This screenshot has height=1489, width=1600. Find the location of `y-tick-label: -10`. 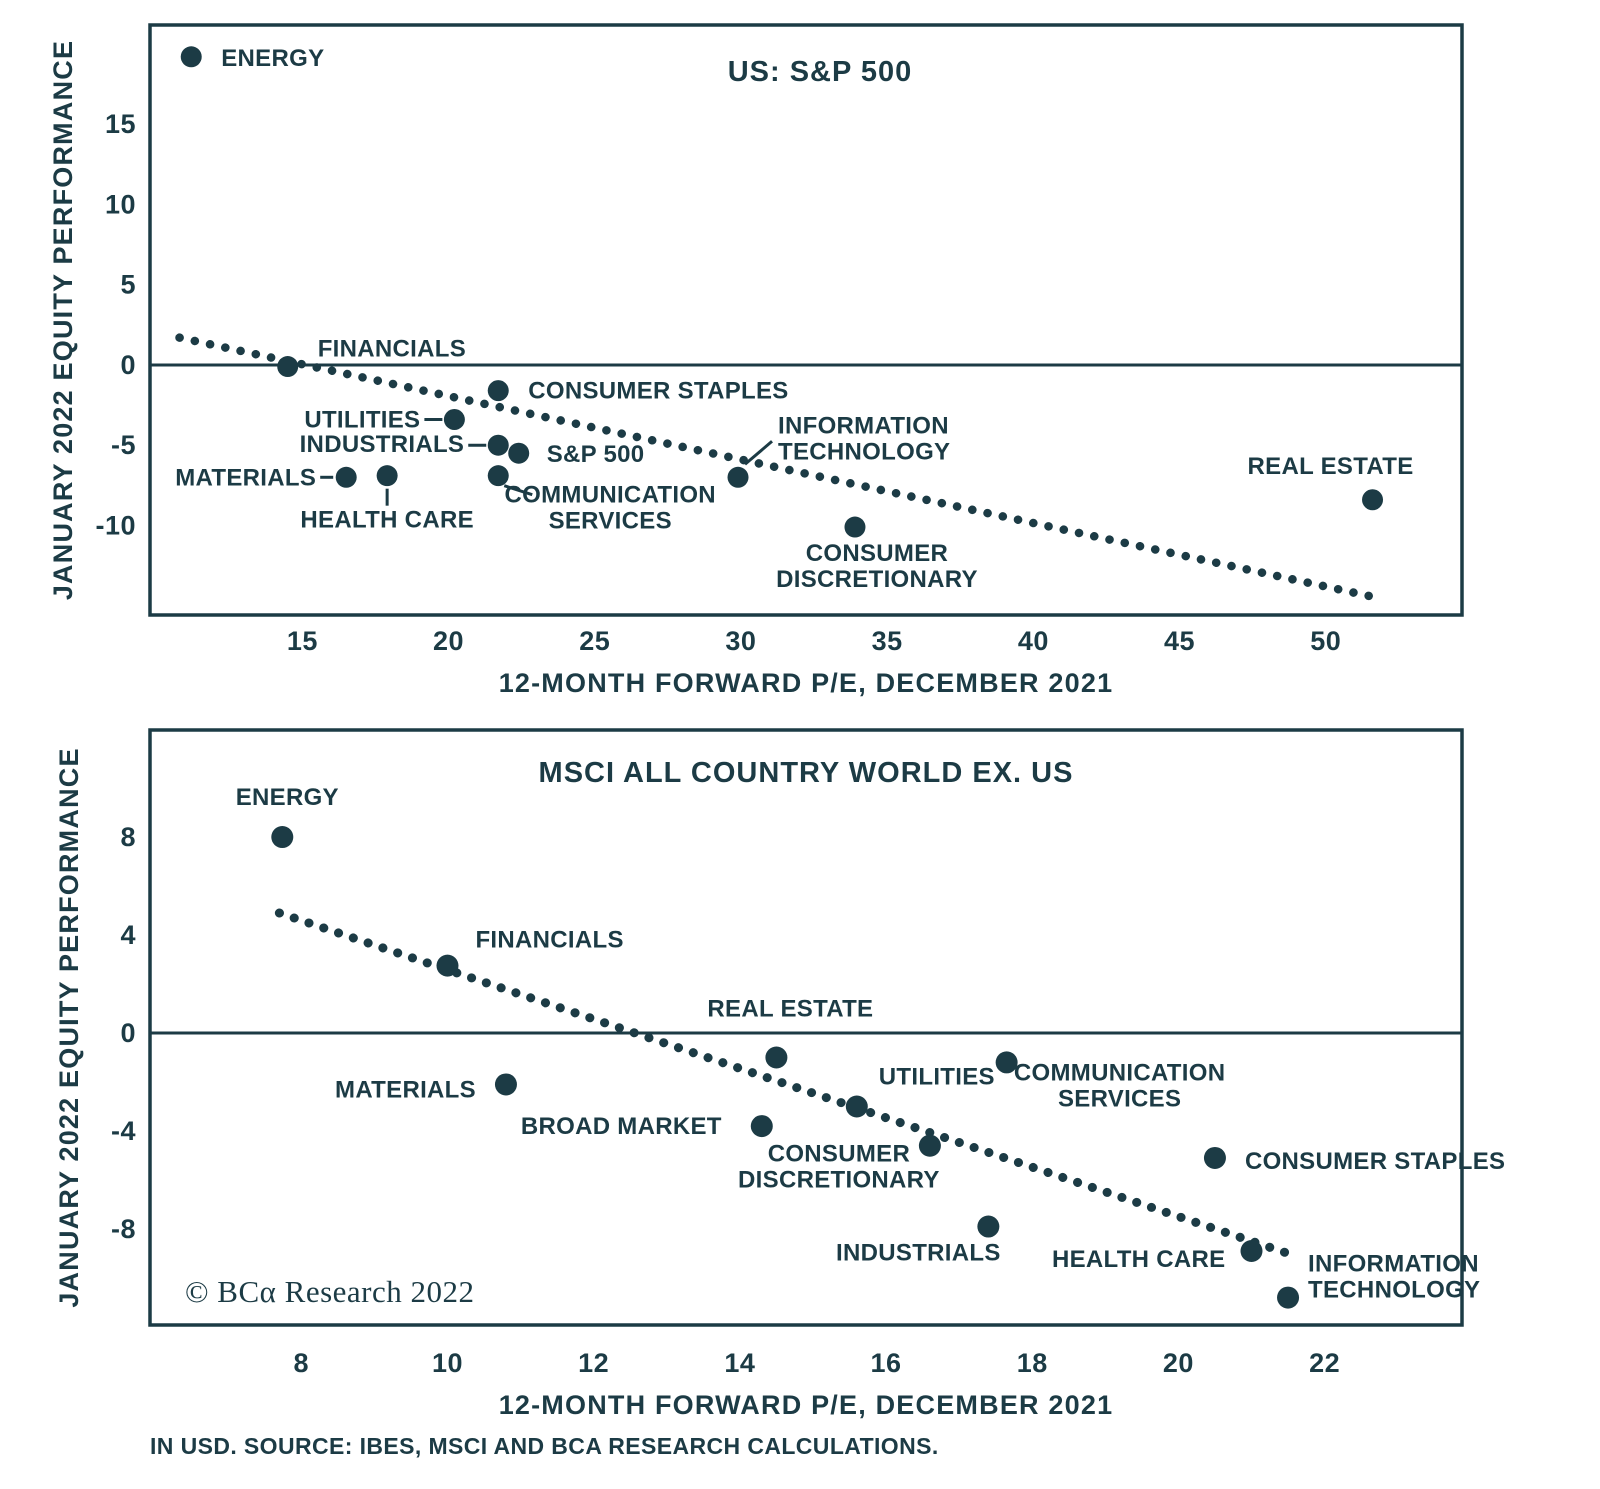

y-tick-label: -10 is located at coordinates (115, 525).